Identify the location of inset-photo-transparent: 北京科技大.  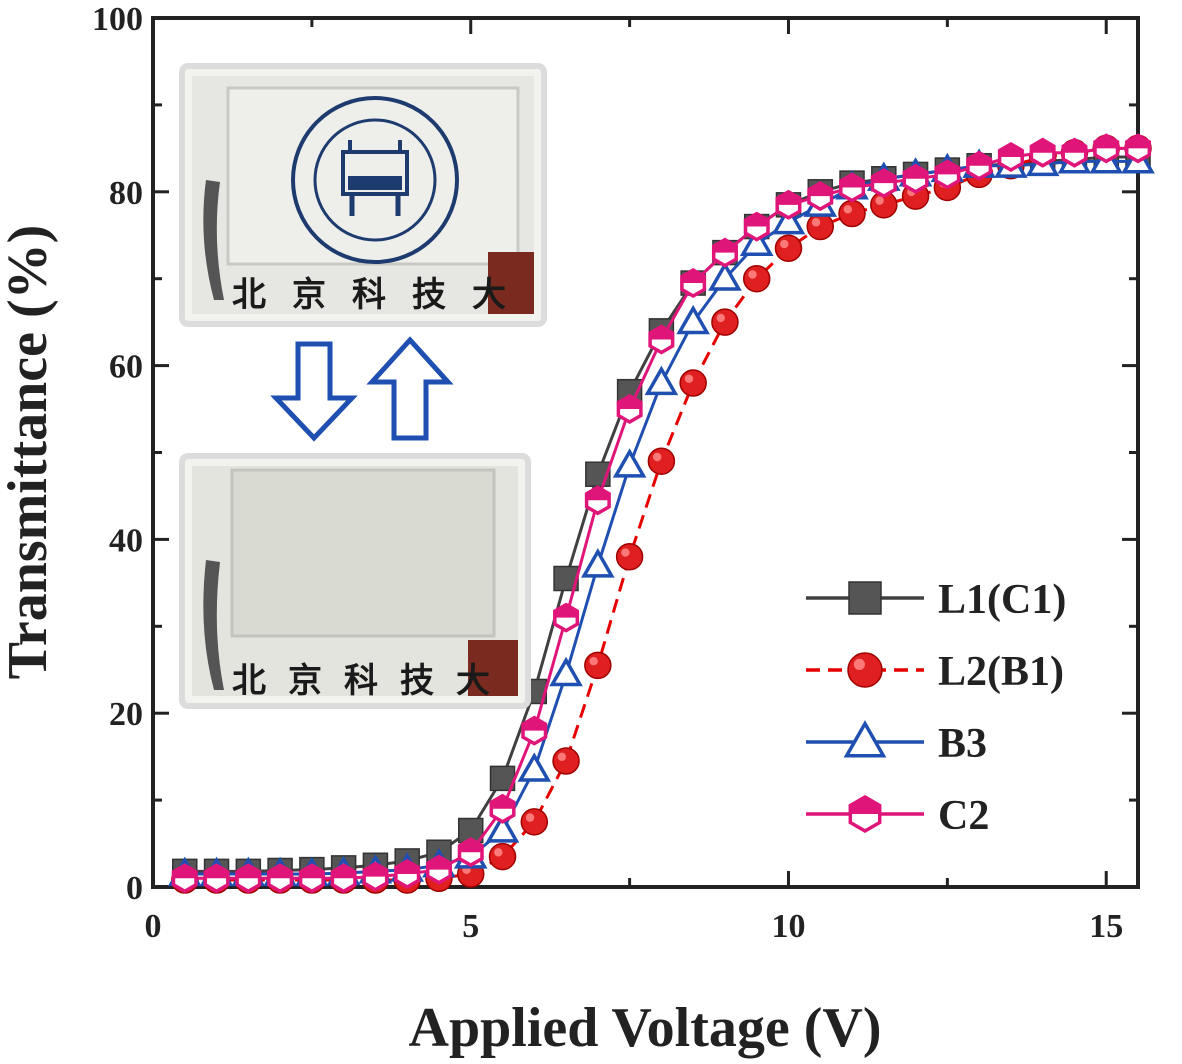
(363, 195).